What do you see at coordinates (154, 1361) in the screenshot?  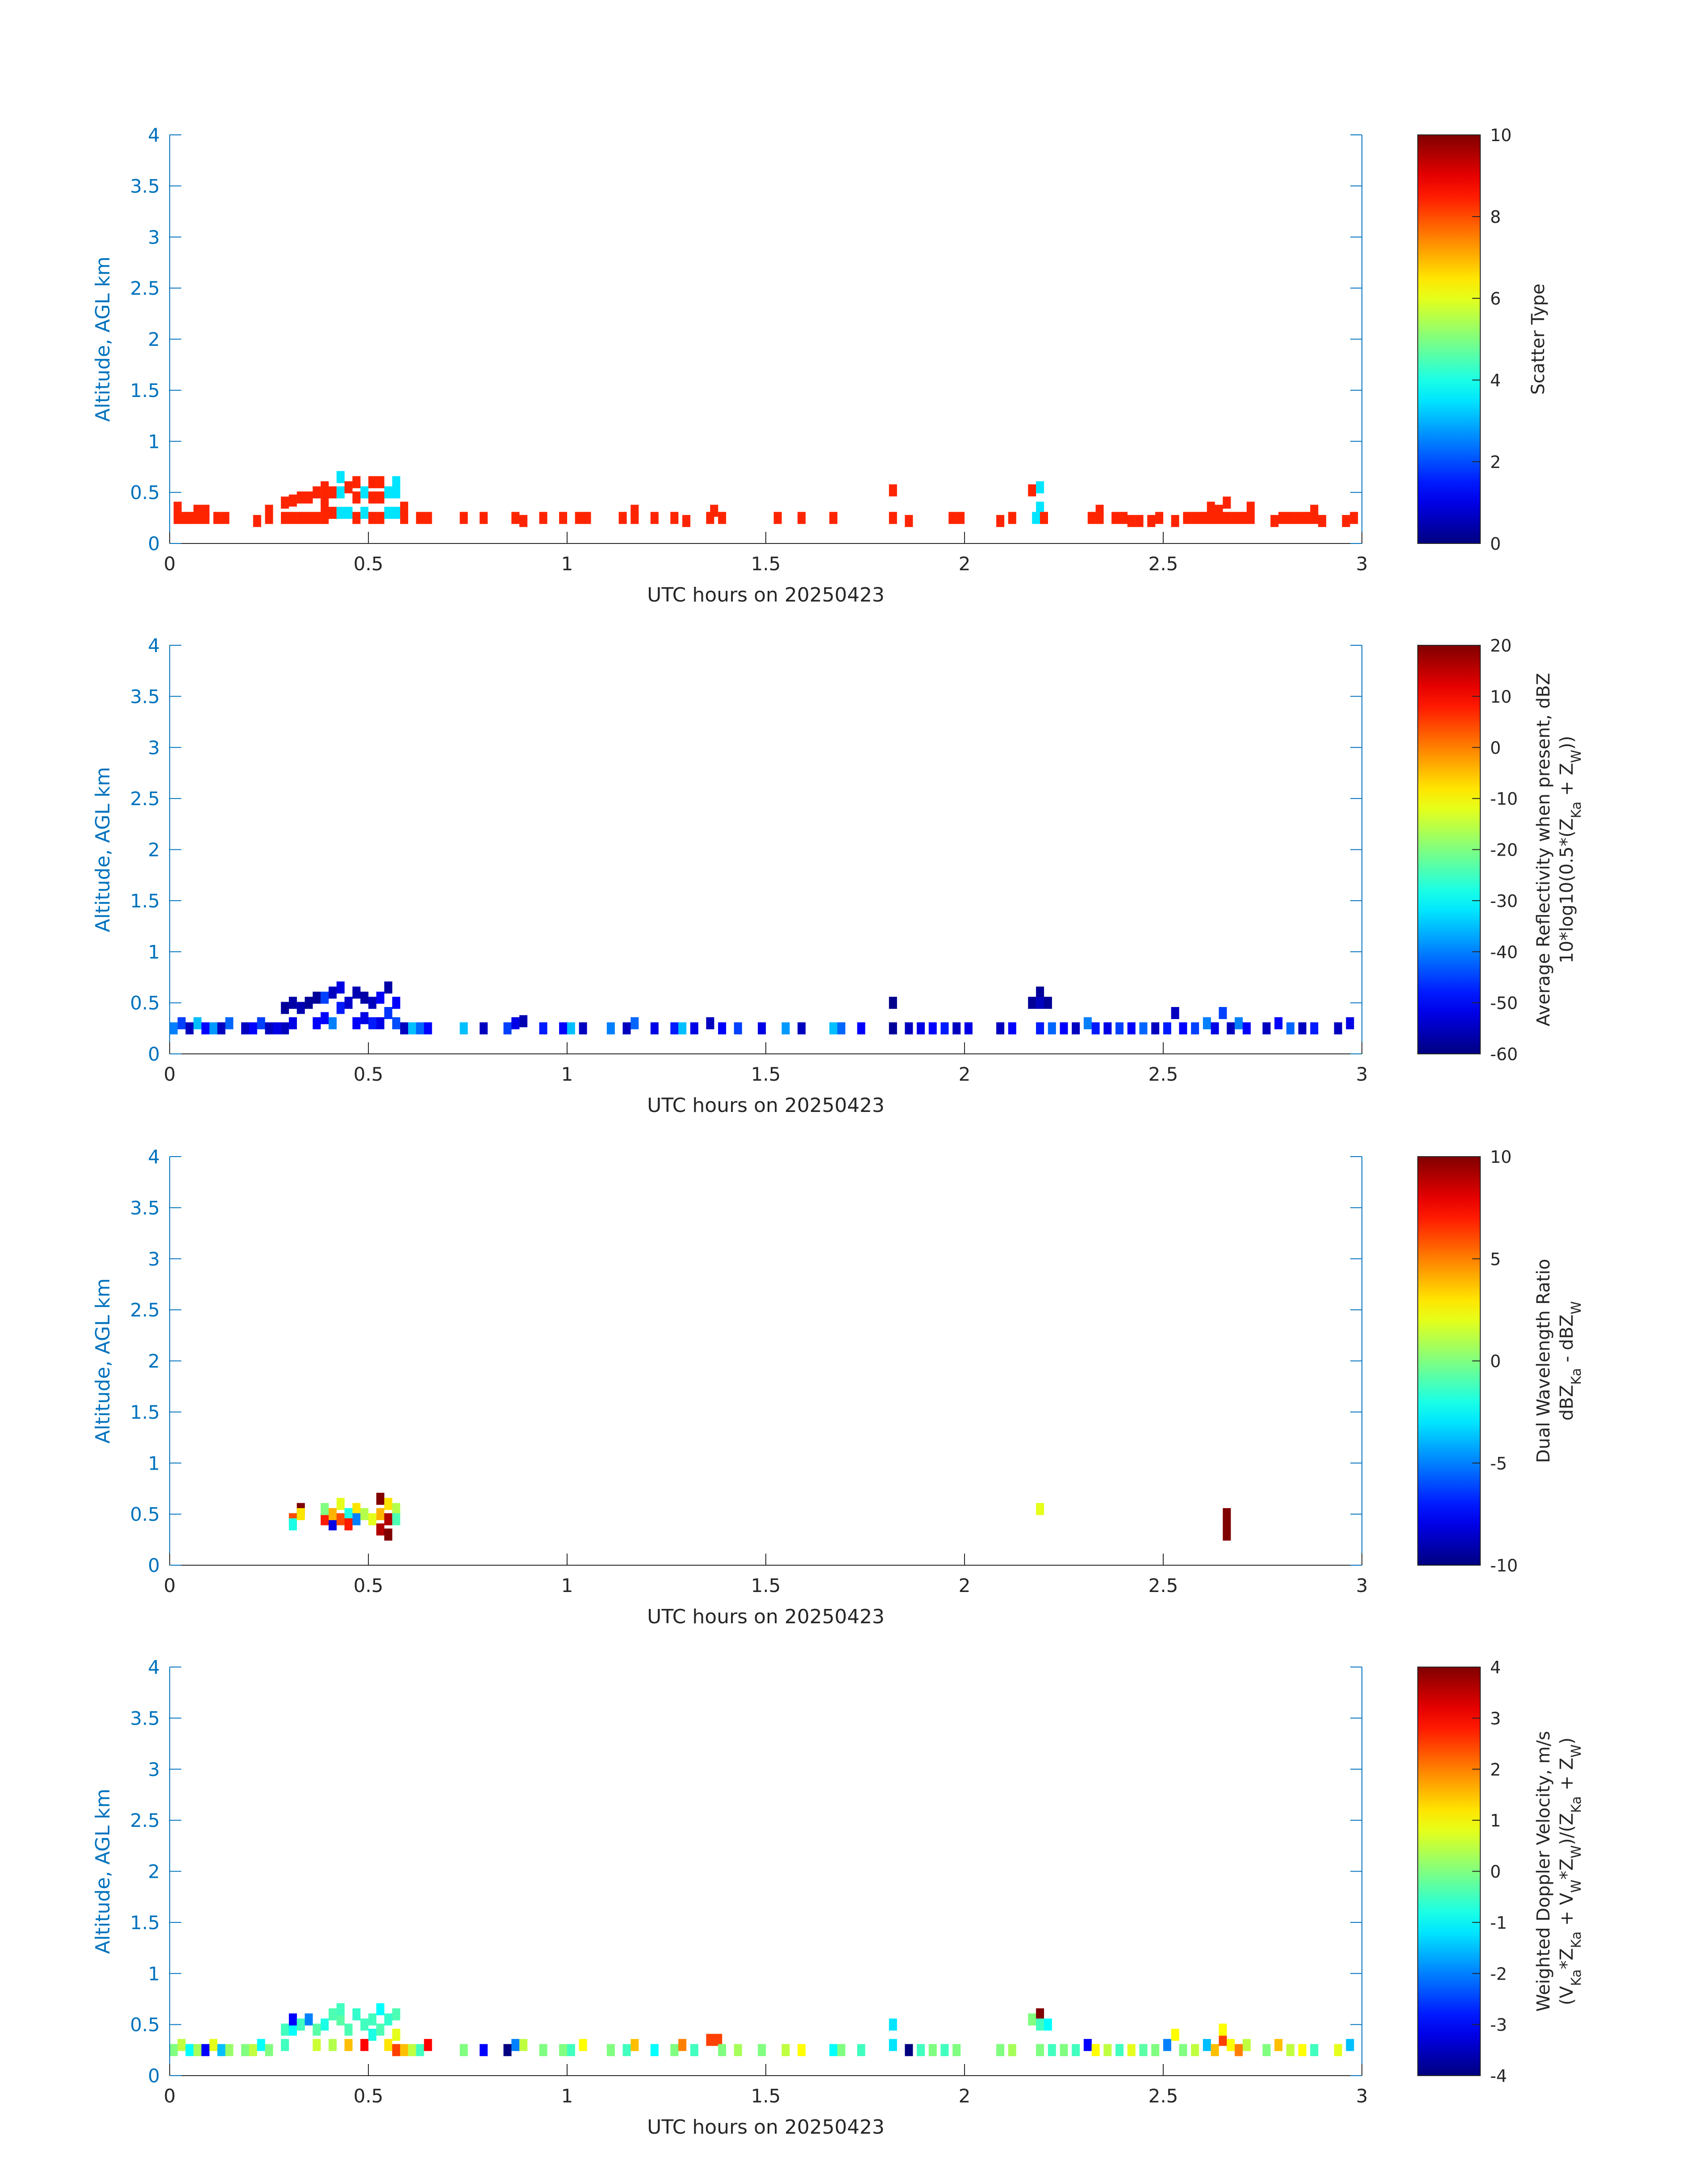 I see `panel3-y-tick-label: 2` at bounding box center [154, 1361].